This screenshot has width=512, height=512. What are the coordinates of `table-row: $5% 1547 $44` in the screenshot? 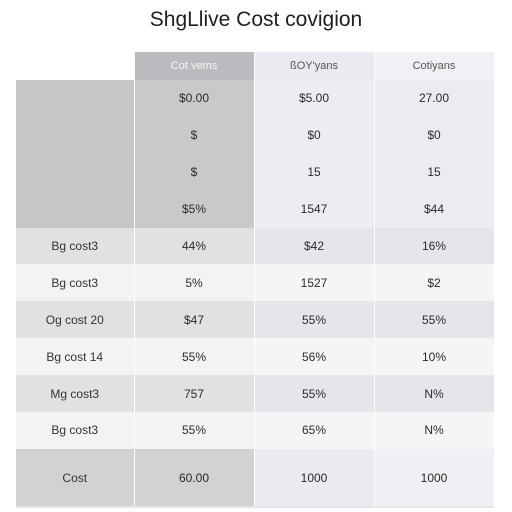 It's located at (255, 209).